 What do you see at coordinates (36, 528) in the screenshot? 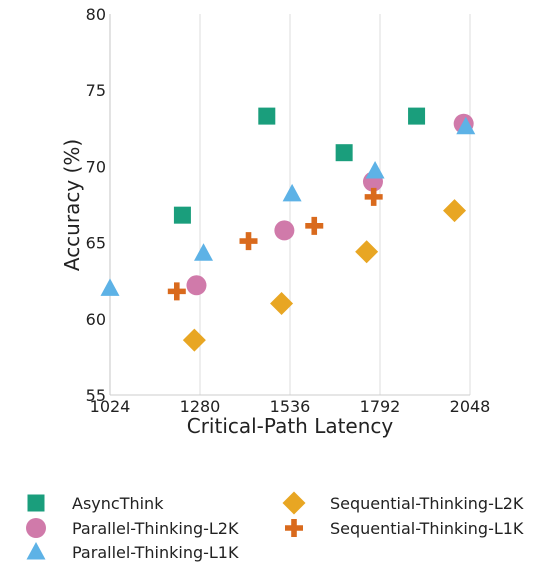
I see `legend-marker-circle` at bounding box center [36, 528].